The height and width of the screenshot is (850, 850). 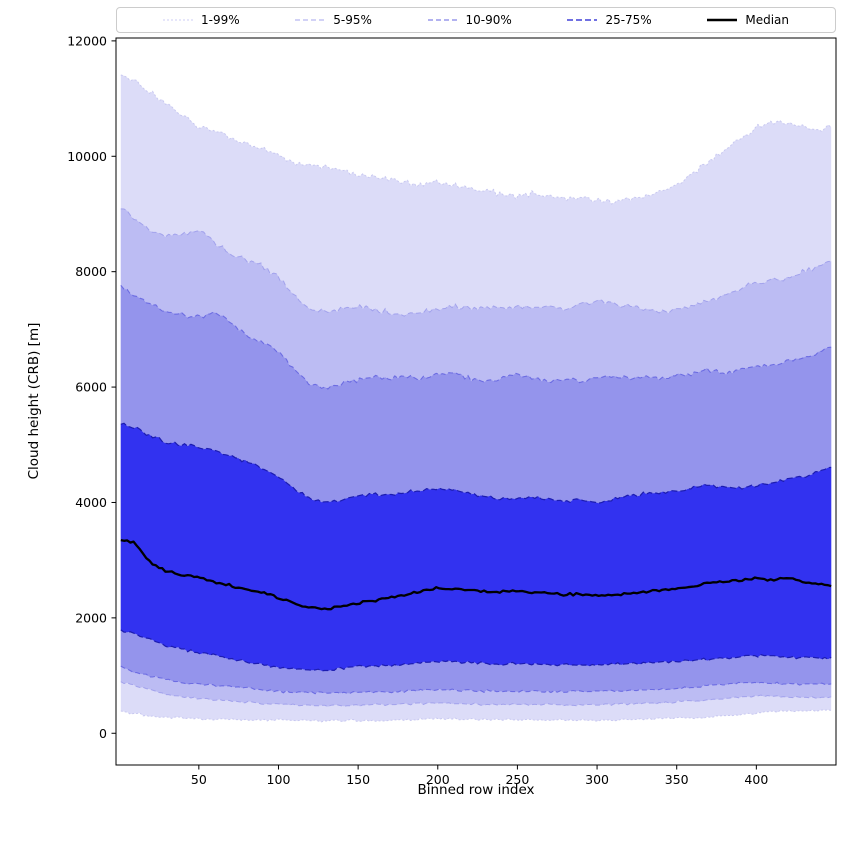 I want to click on percentile-line-p5, so click(x=476, y=694).